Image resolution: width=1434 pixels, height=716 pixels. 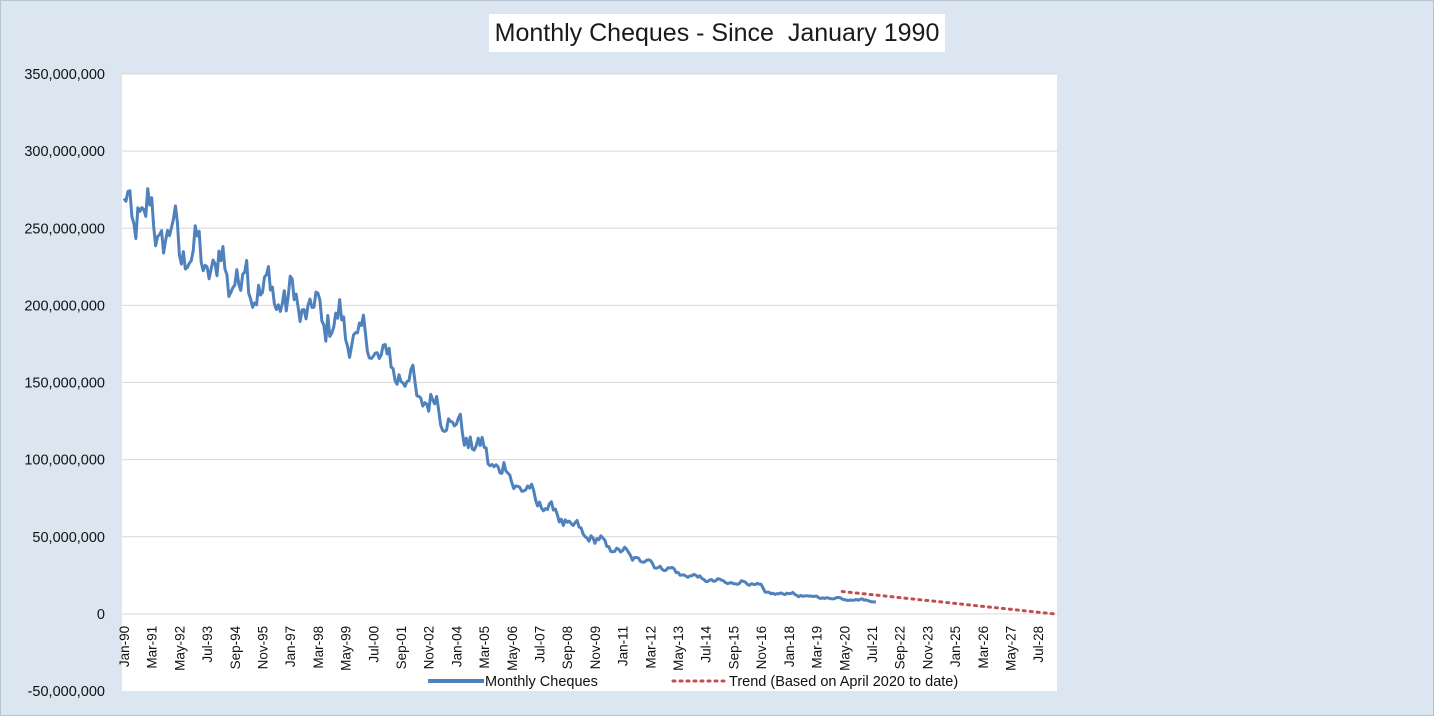 I want to click on x-tick-label: Mar-12, so click(x=650, y=647).